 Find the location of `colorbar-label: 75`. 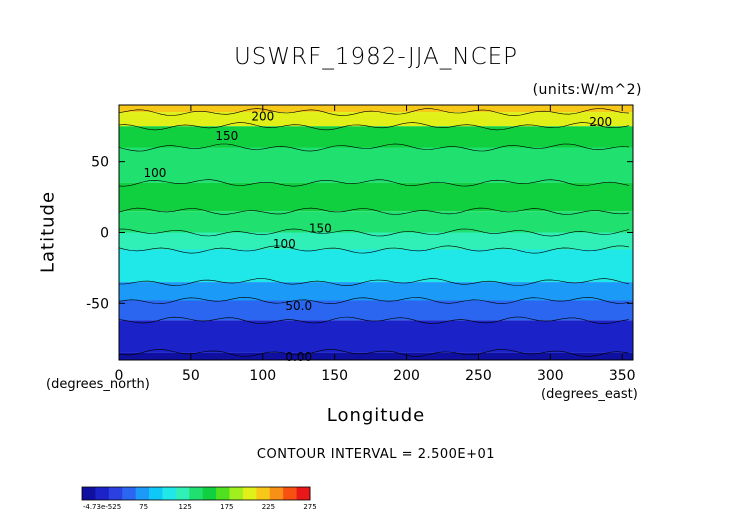

colorbar-label: 75 is located at coordinates (143, 507).